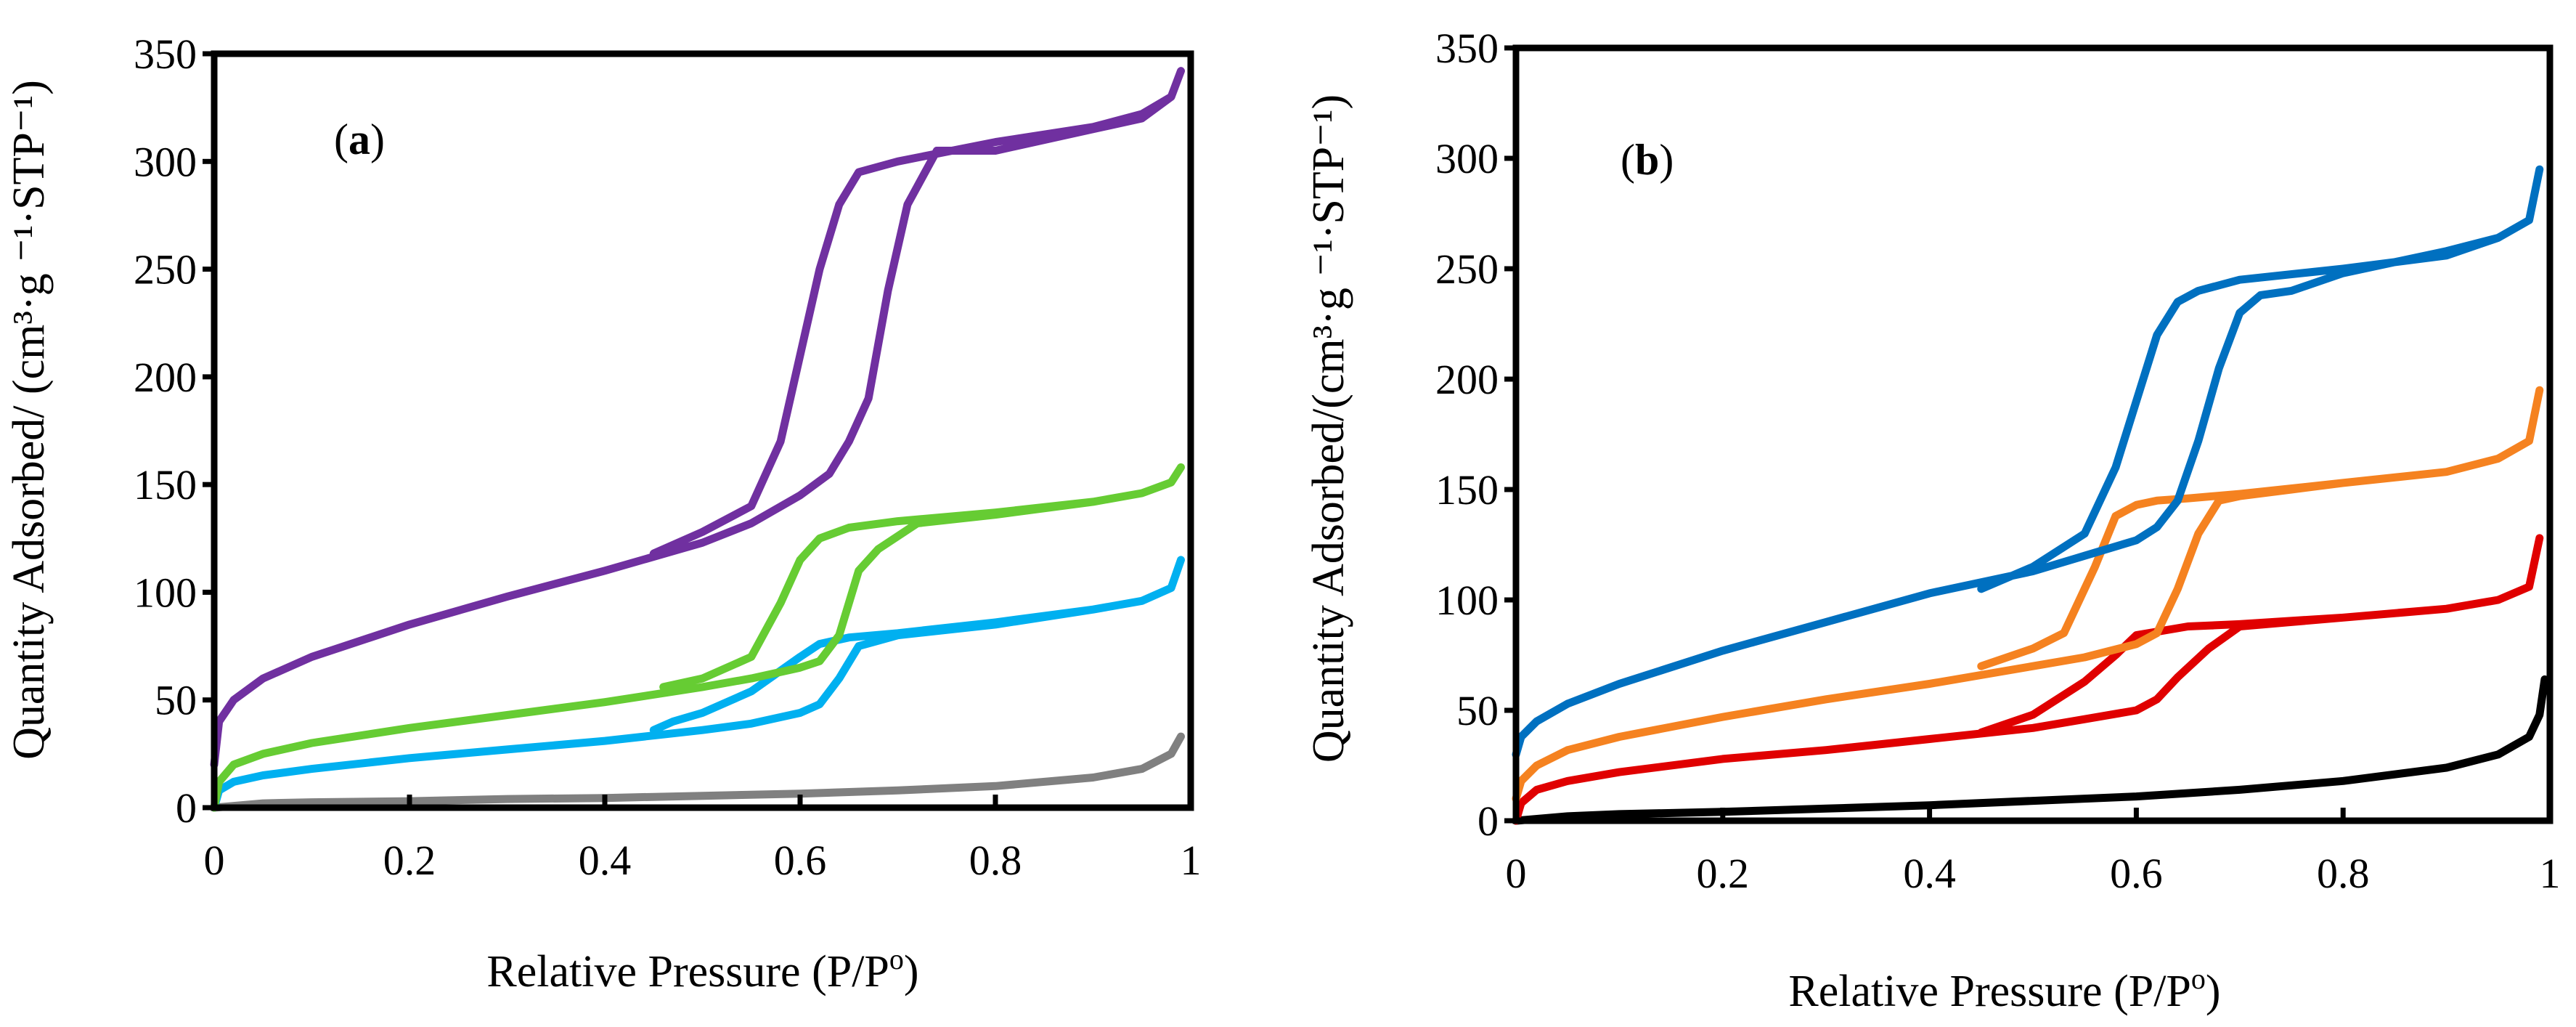  I want to click on panel-b-x-tick-label: 0.2, so click(1724, 874).